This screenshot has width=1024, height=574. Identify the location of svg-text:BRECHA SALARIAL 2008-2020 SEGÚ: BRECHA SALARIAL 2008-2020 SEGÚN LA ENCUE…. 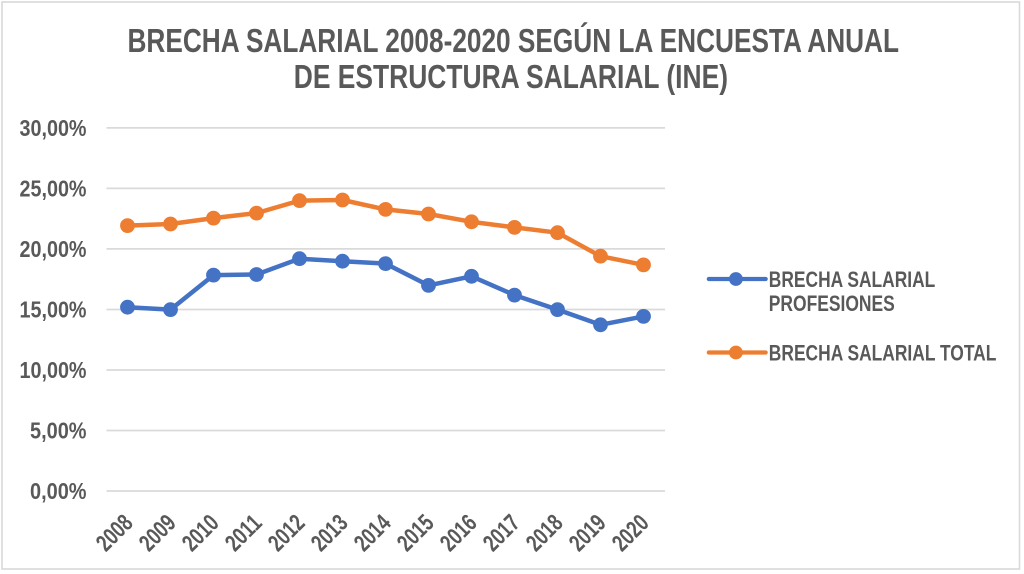
(514, 40).